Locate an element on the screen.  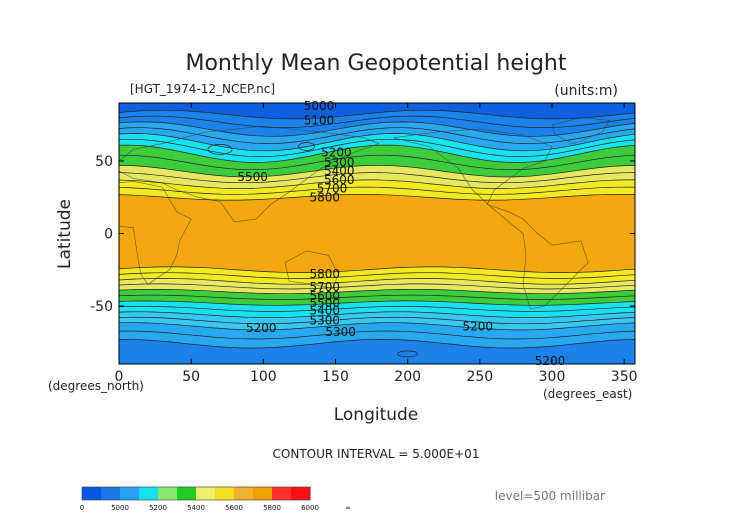
y-tick-label: -50 is located at coordinates (101, 307).